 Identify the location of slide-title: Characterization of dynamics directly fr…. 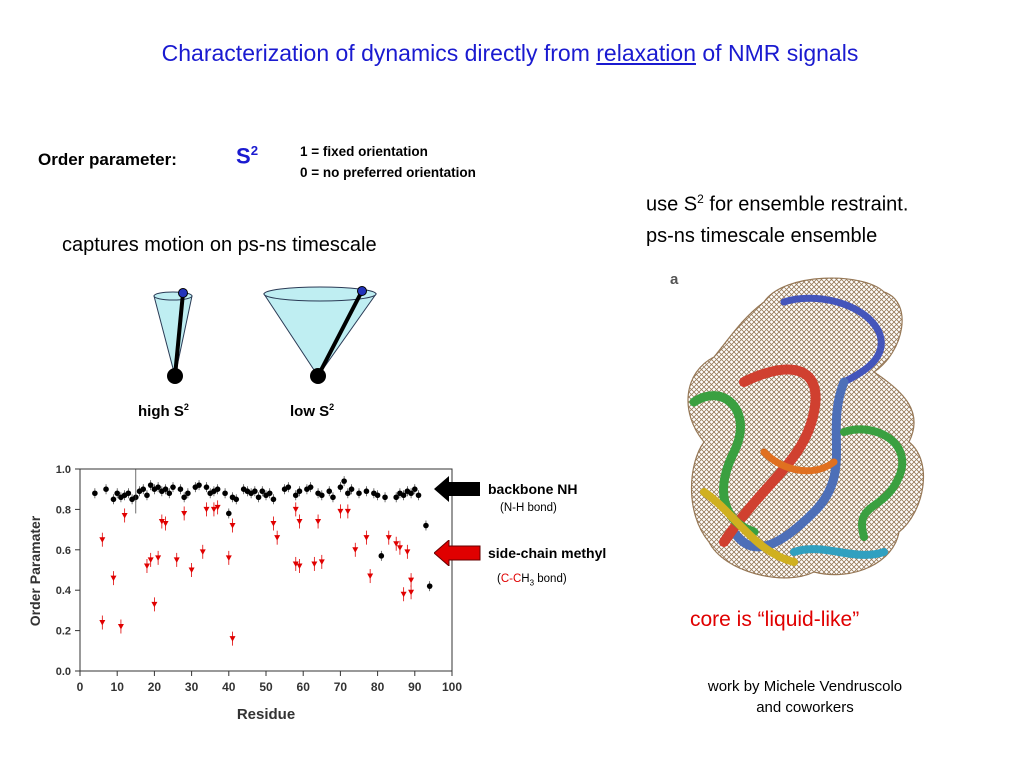
(510, 53).